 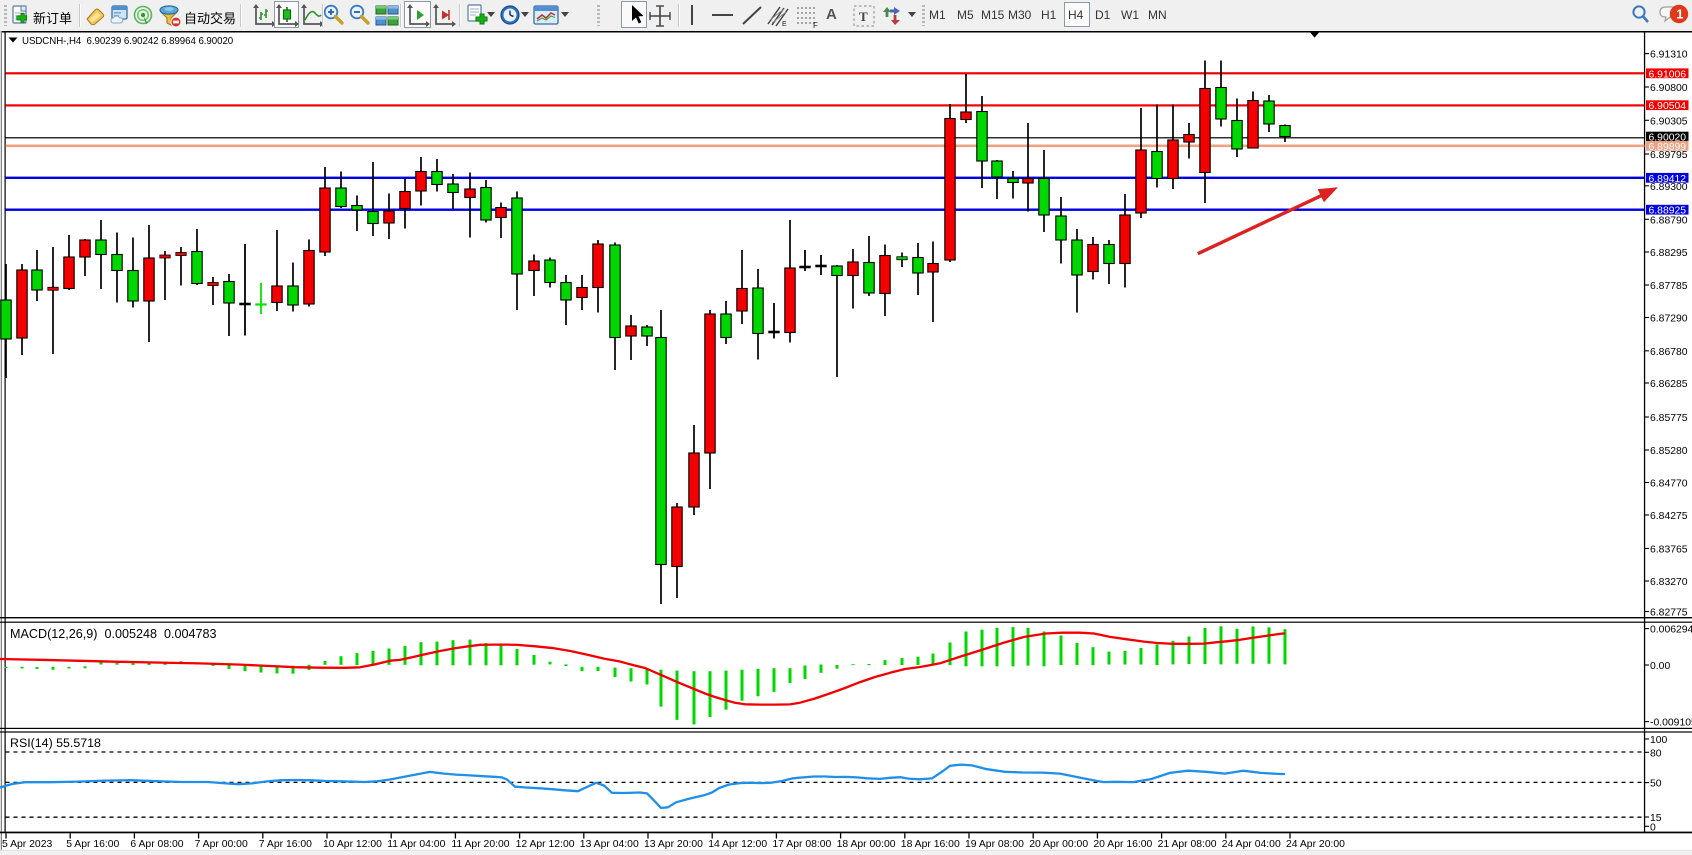 I want to click on svg-text: 13 Apr 20:00, so click(x=673, y=844).